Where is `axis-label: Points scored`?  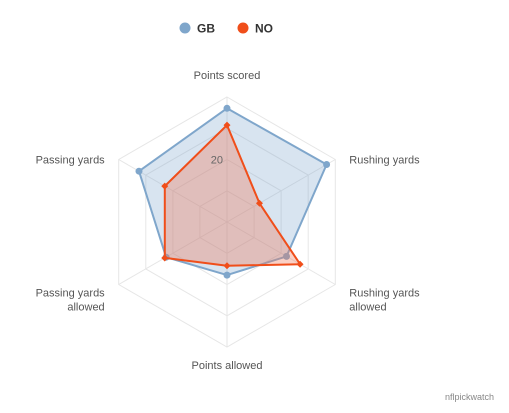 axis-label: Points scored is located at coordinates (227, 76).